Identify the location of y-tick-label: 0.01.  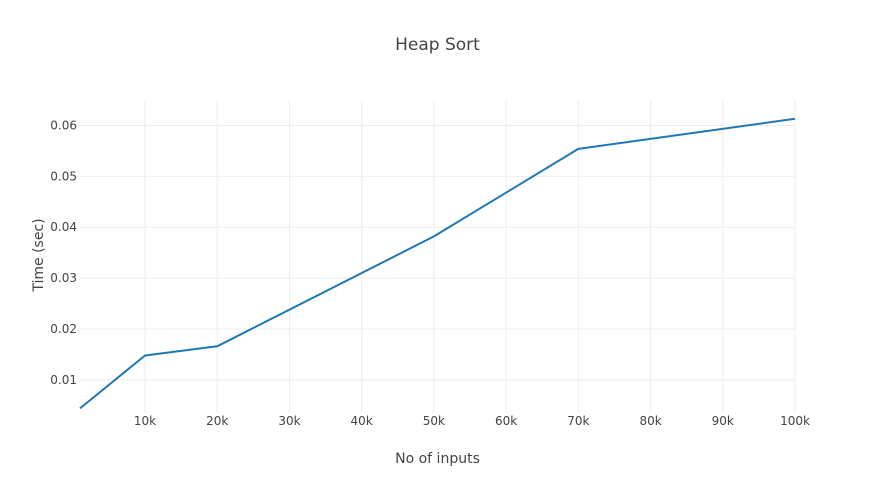
(63, 380).